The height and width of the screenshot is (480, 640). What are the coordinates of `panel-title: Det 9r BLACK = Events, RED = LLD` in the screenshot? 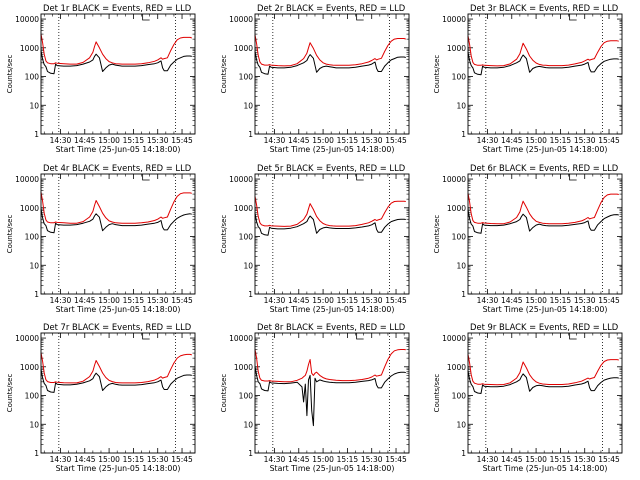 It's located at (544, 327).